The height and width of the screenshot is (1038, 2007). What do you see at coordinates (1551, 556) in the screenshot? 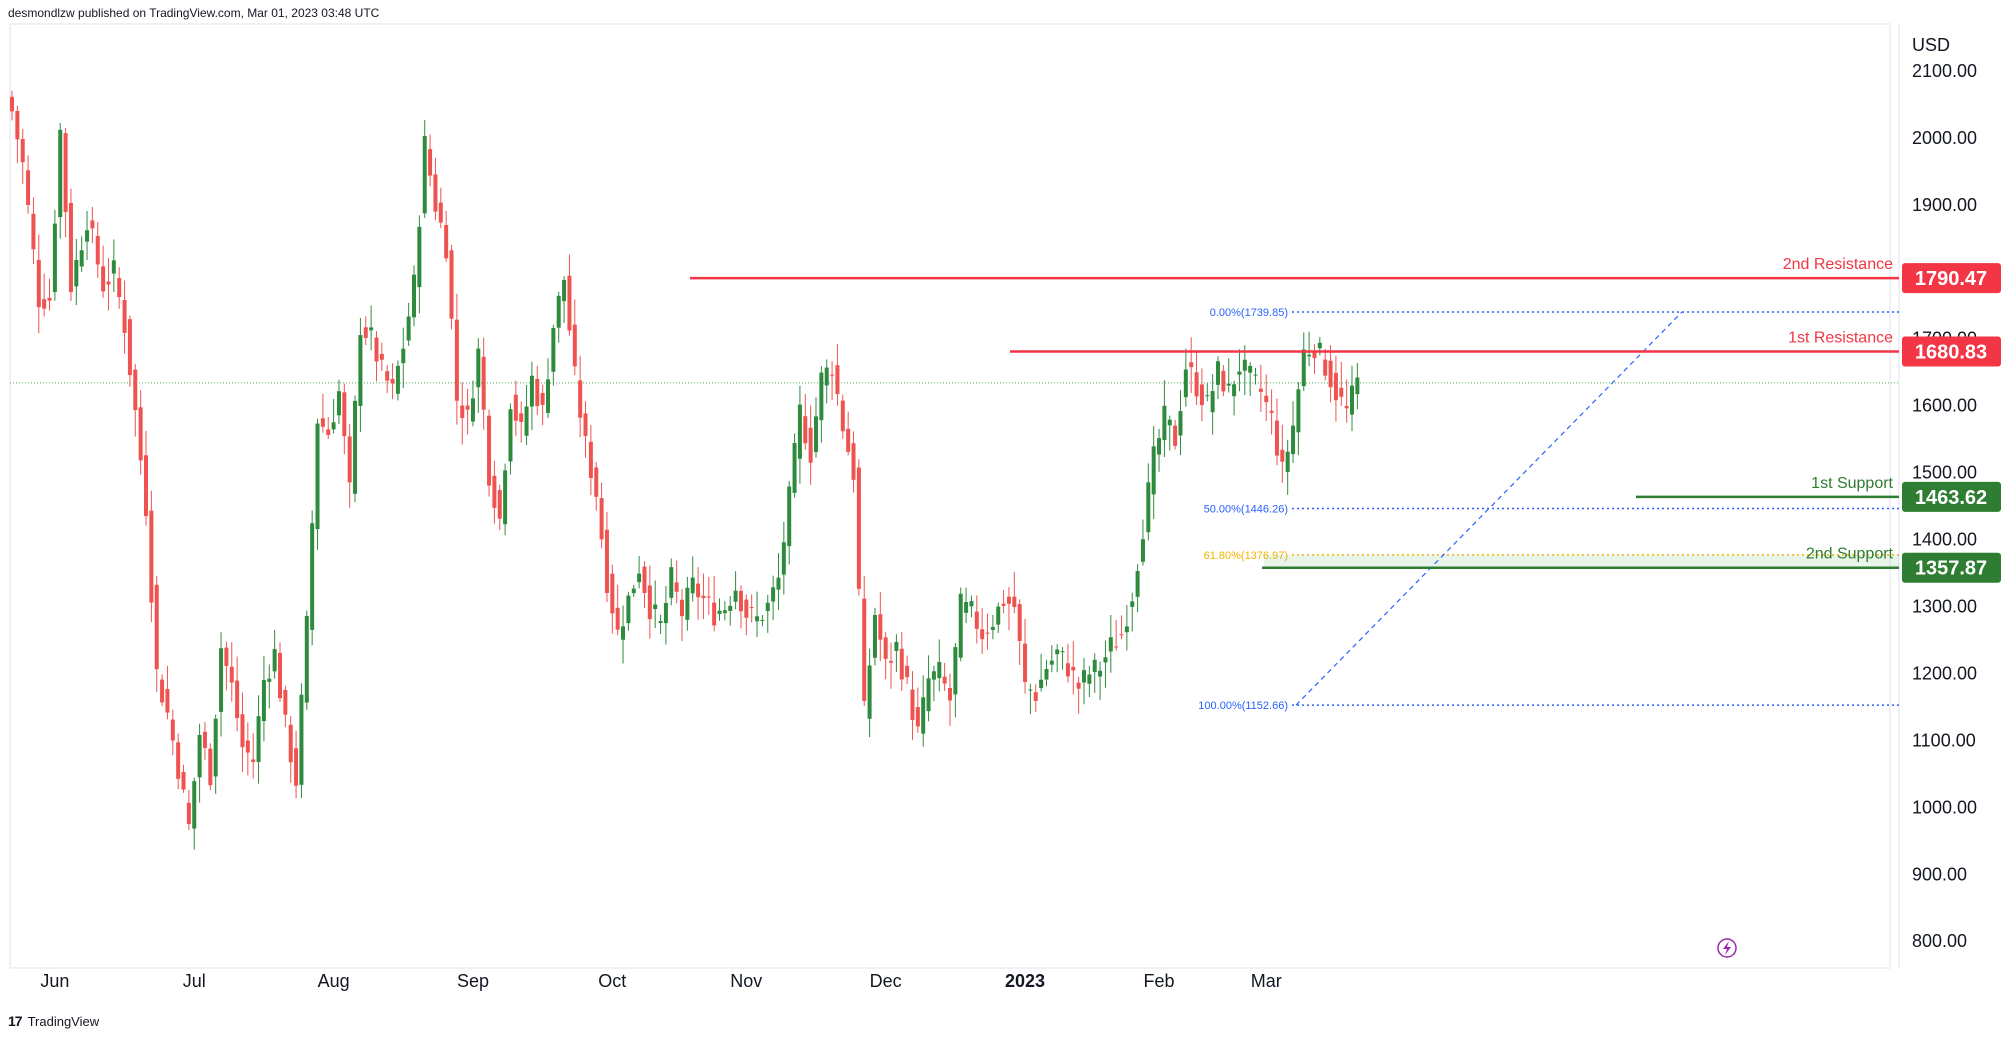
I see `fib-level: 61.80%(1376.97)` at bounding box center [1551, 556].